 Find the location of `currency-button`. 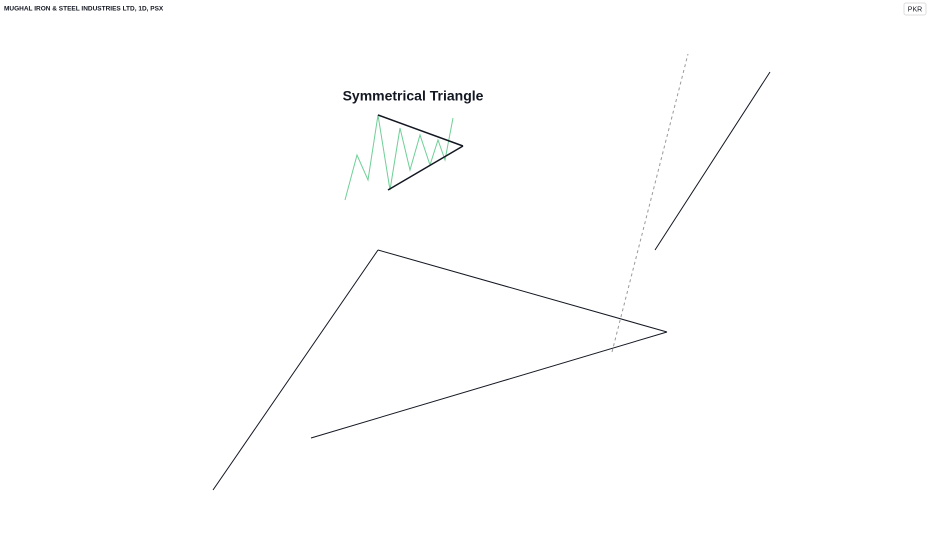

currency-button is located at coordinates (915, 9).